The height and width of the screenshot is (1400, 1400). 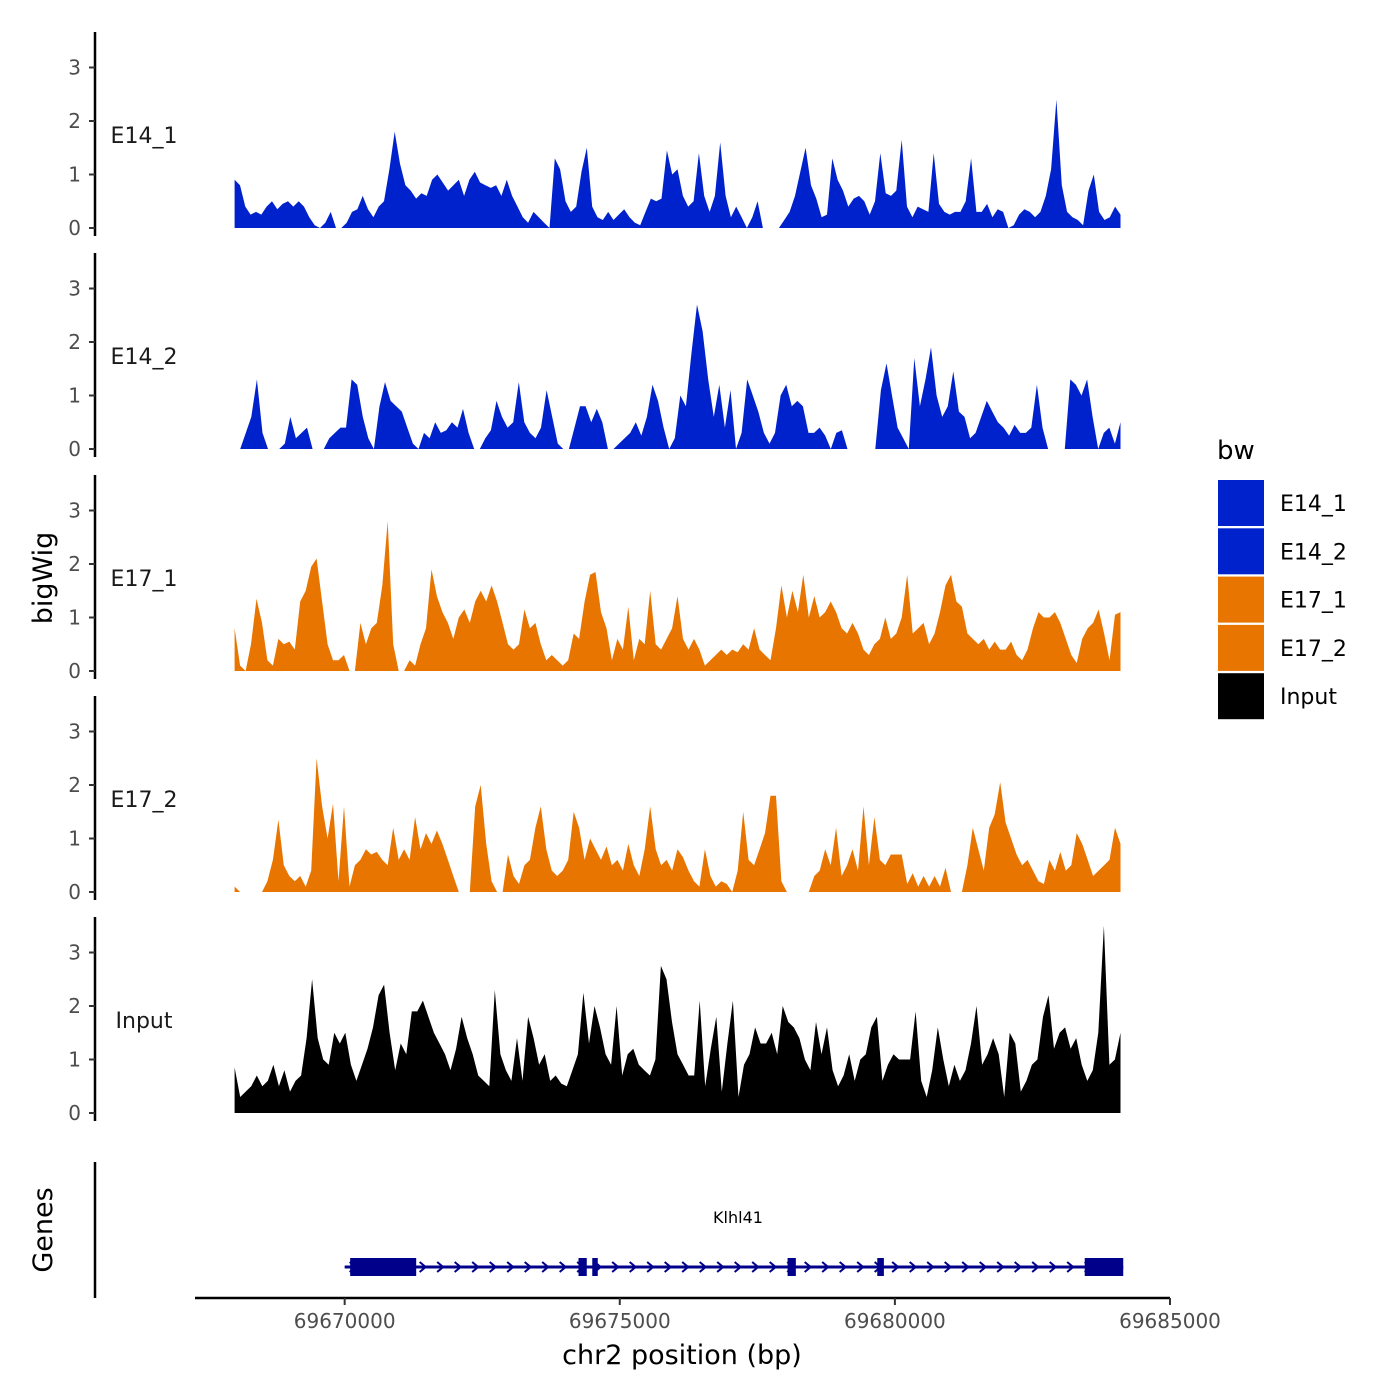 I want to click on x-axis-title: chr2 position (bp), so click(x=682, y=1355).